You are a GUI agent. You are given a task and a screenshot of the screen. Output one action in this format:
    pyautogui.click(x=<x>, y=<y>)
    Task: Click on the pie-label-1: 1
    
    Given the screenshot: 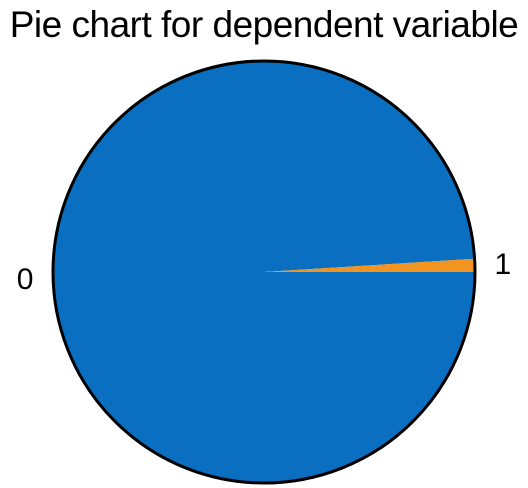 What is the action you would take?
    pyautogui.click(x=503, y=264)
    